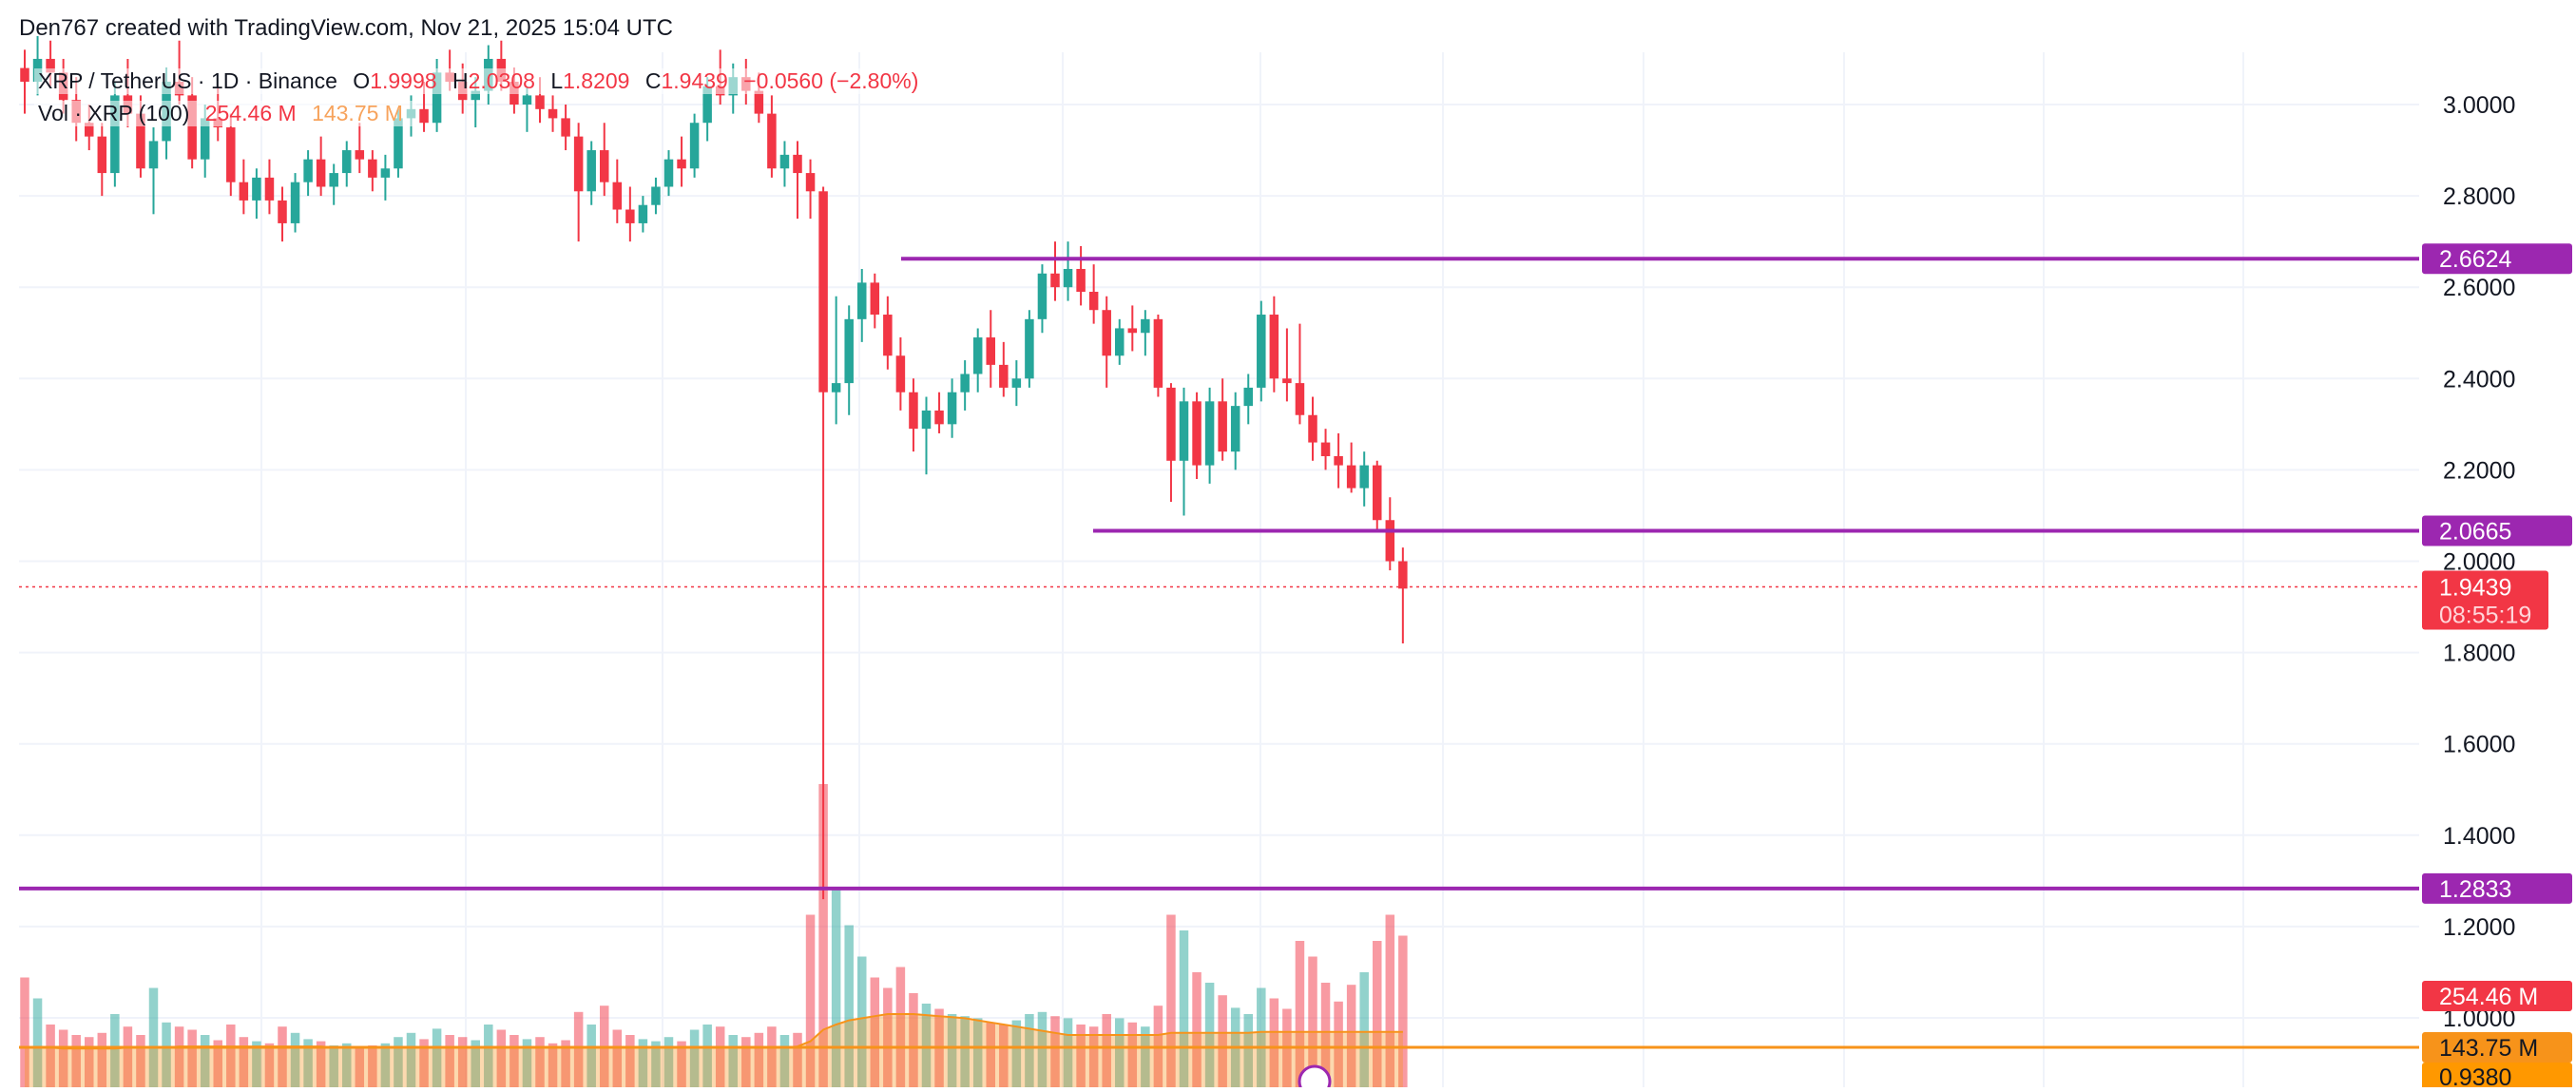 This screenshot has width=2576, height=1092. What do you see at coordinates (188, 80) in the screenshot?
I see `symbol-name: XRP / TetherUS · 1D · Binance` at bounding box center [188, 80].